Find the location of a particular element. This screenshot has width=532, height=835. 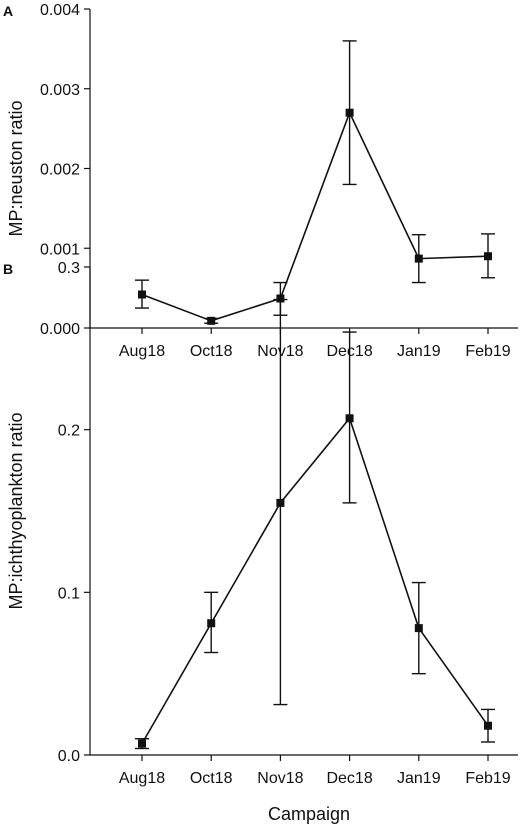

x-tick-label: Nov18 is located at coordinates (280, 778).